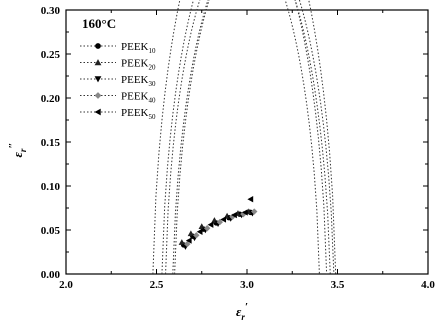 The image size is (441, 326). Describe the element at coordinates (118, 81) in the screenshot. I see `legend: PEEK10 PEEK20 PEEK30 PEEK40 PEEK50` at that location.